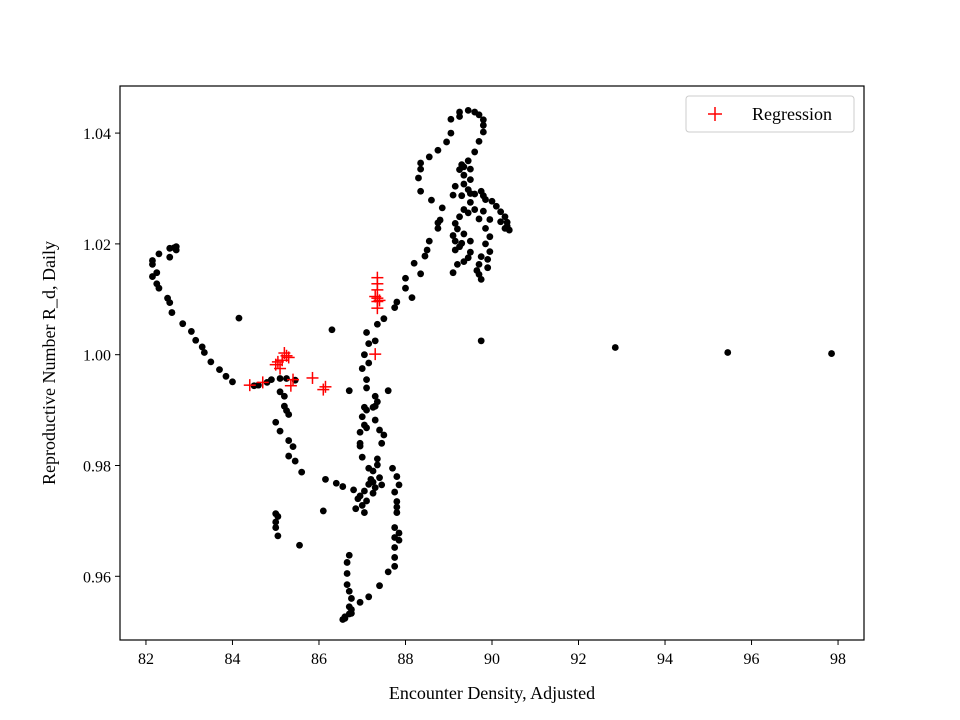 The width and height of the screenshot is (960, 720). I want to click on y-tick-label: 1.04, so click(97, 134).